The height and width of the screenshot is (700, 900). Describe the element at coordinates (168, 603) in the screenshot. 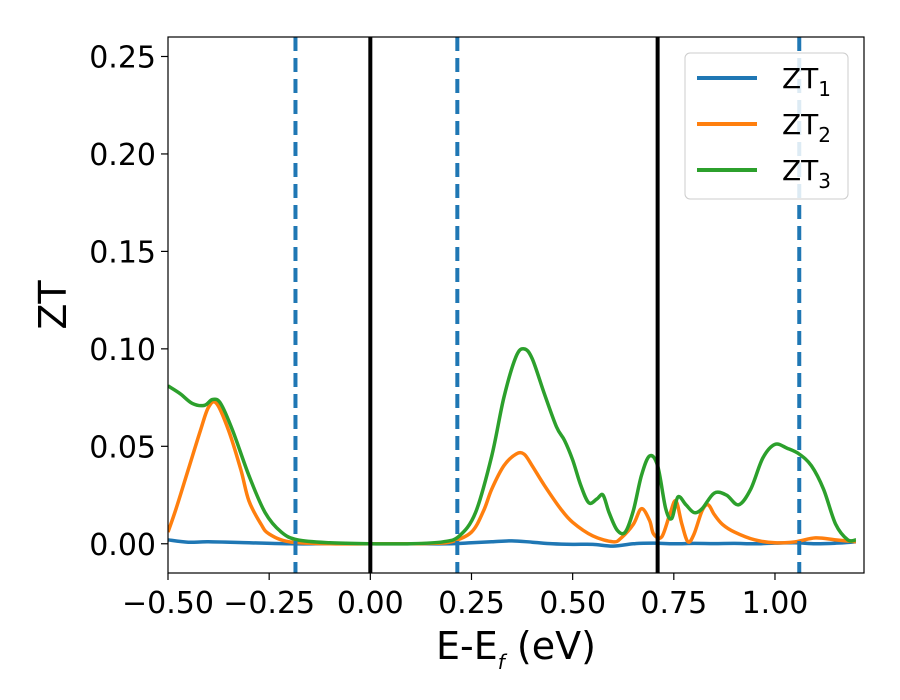

I see `x-tick-label: −0.50` at that location.